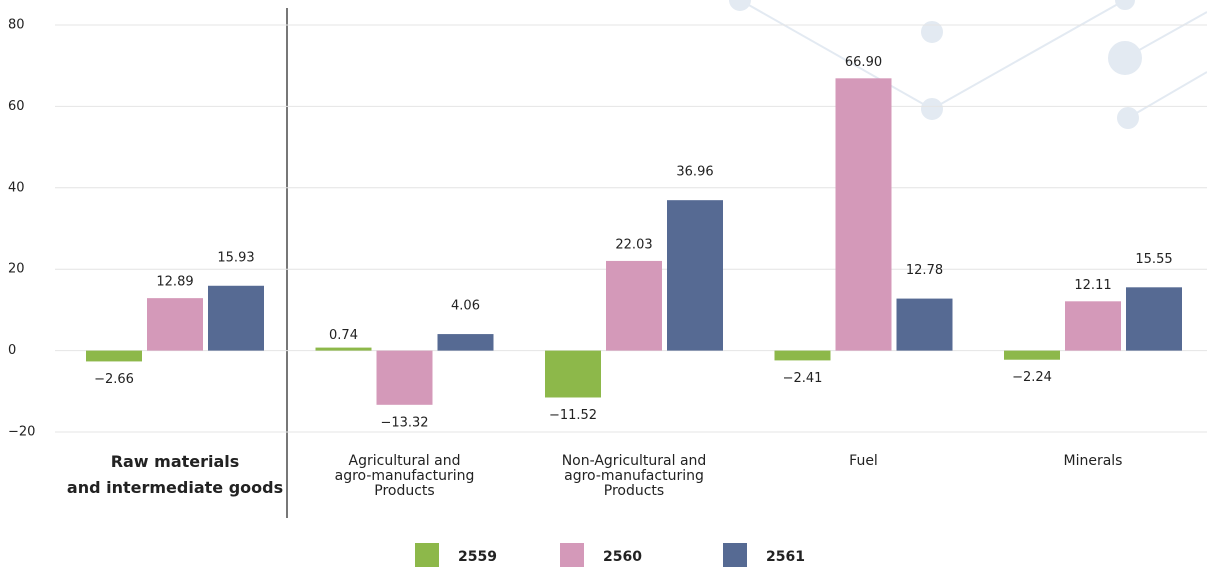 The image size is (1207, 573). I want to click on value-label: 12.11, so click(1092, 285).